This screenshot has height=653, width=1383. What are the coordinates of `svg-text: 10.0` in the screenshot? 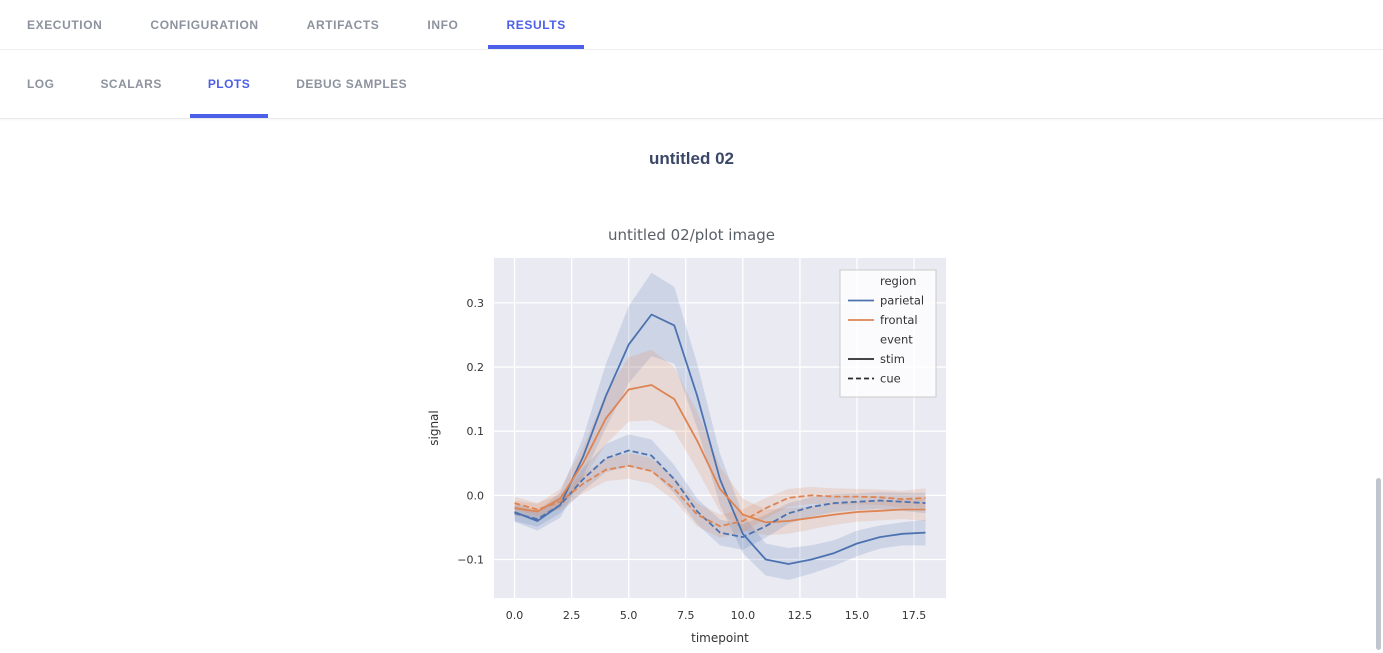 It's located at (742, 615).